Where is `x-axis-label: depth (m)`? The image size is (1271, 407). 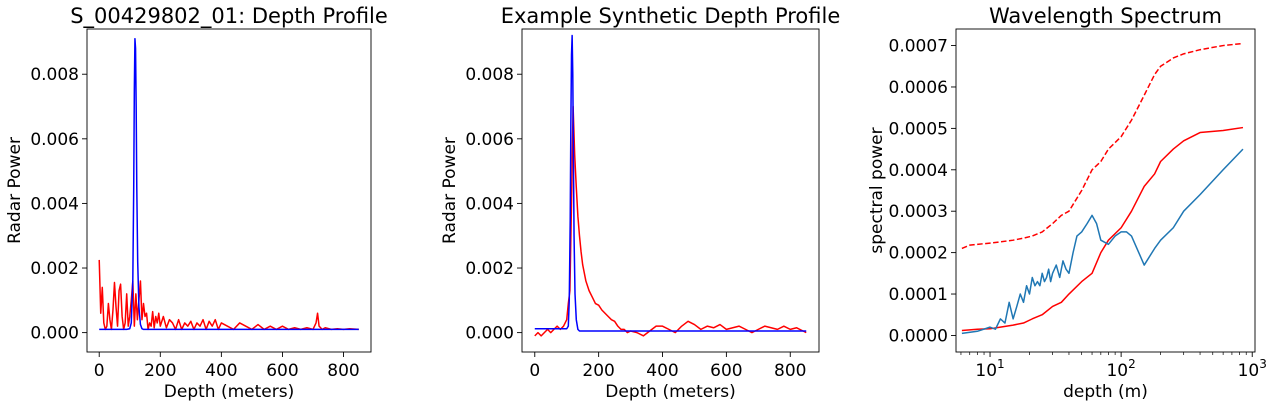 x-axis-label: depth (m) is located at coordinates (1105, 392).